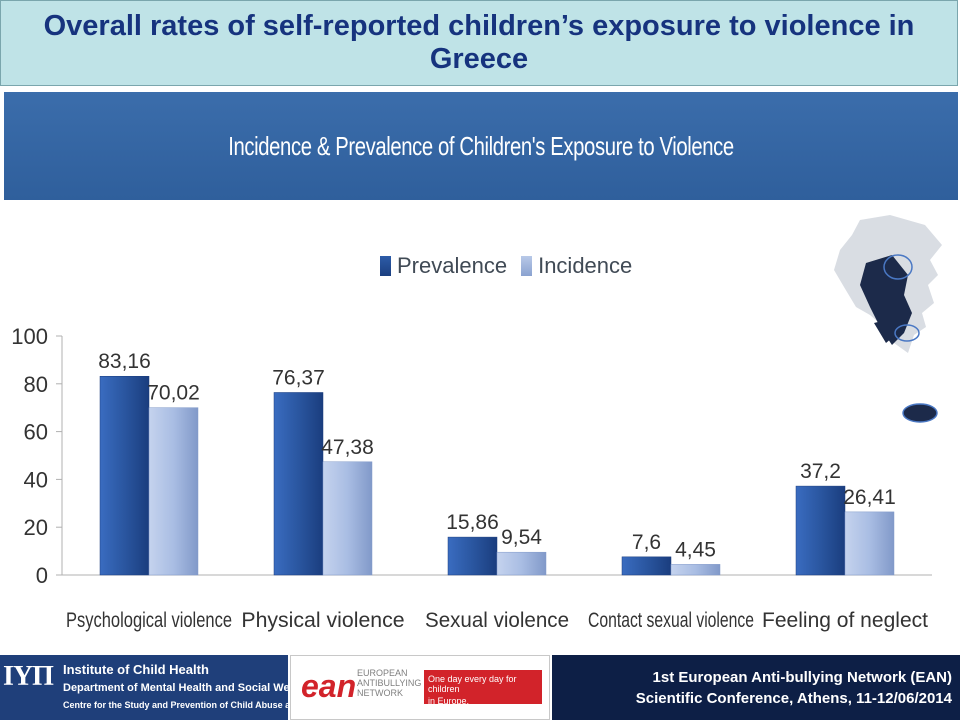  I want to click on ich-logo: ΙΥΠ, so click(28, 676).